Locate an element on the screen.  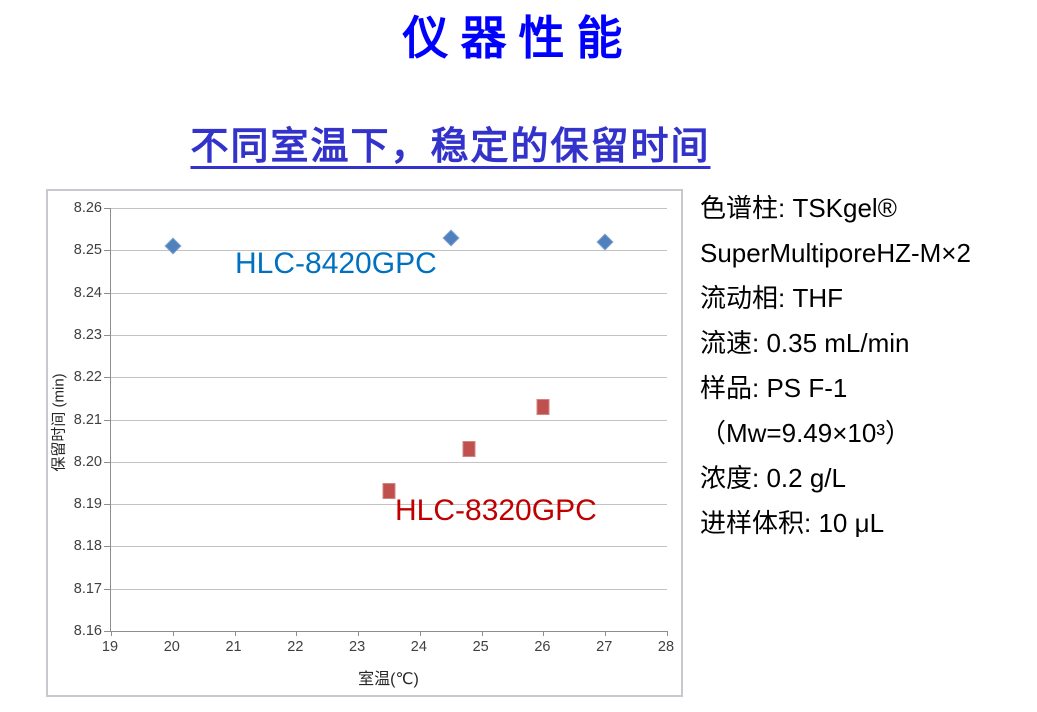
x-tick-label: 22 is located at coordinates (295, 647).